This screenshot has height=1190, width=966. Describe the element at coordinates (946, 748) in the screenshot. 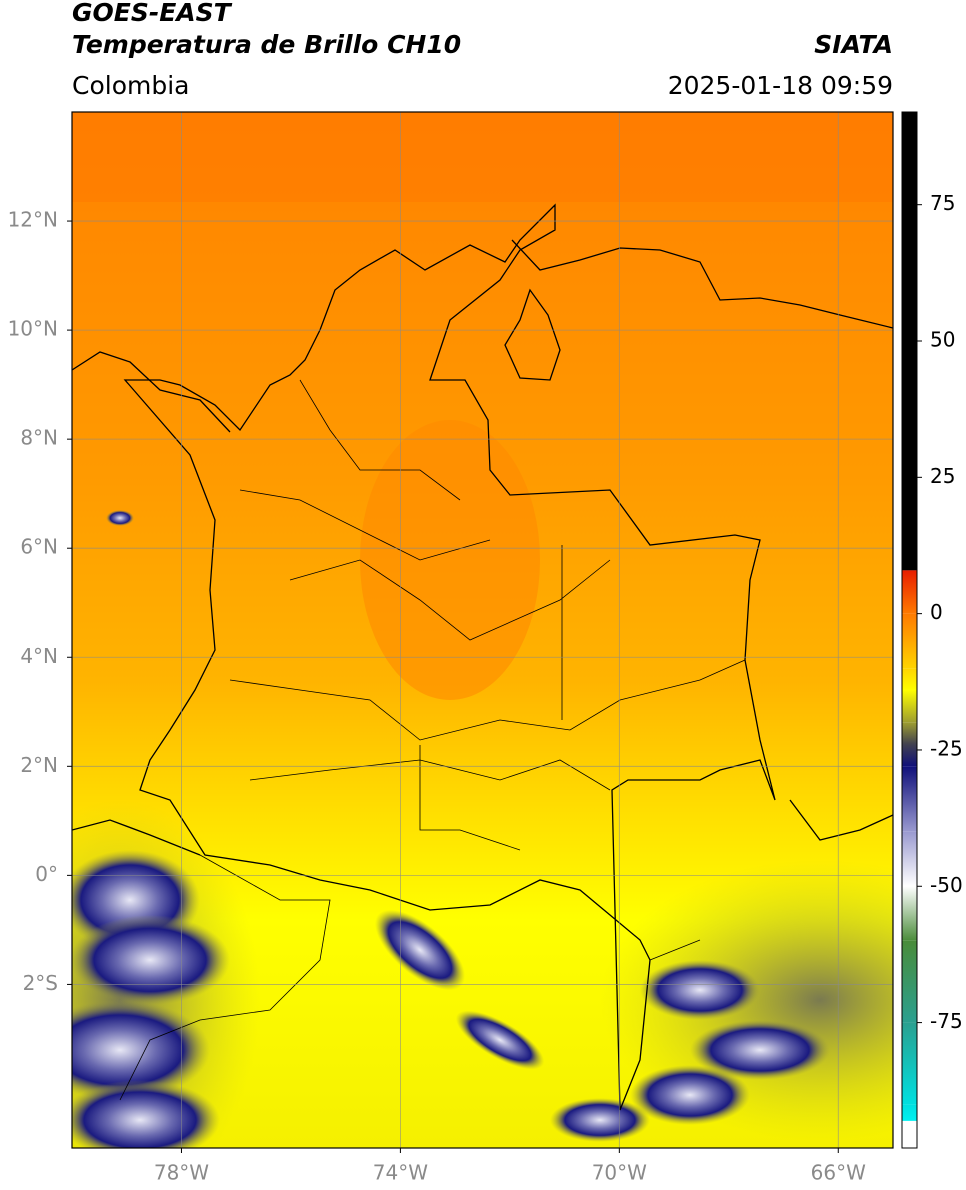

I see `colorbar-tick-label: -25` at that location.